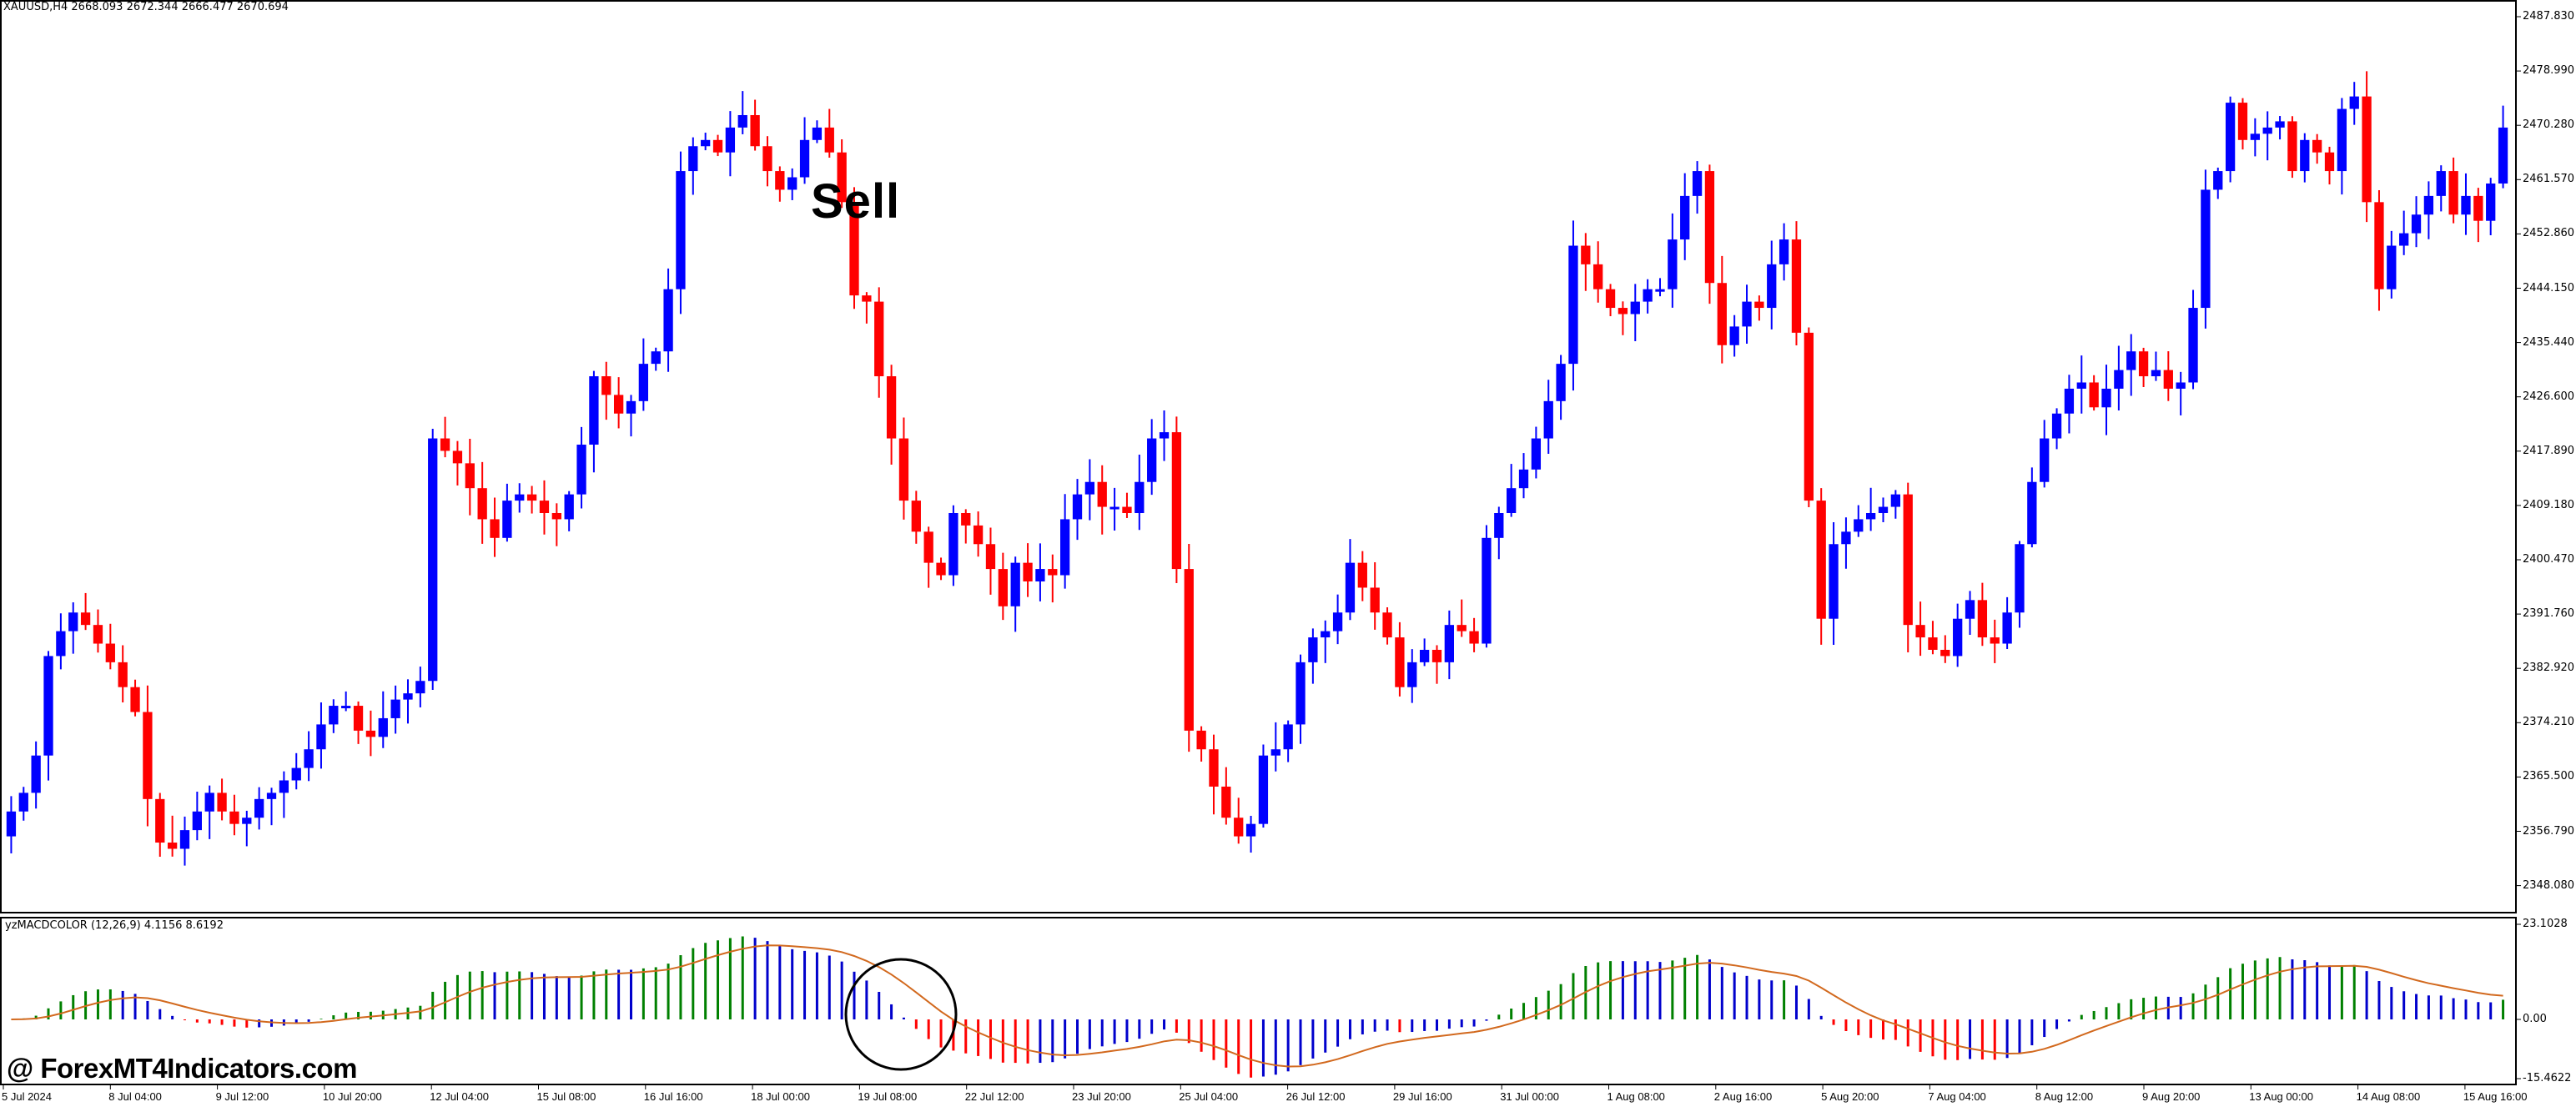 Image resolution: width=2576 pixels, height=1107 pixels. Describe the element at coordinates (1101, 1096) in the screenshot. I see `time-tick: 23 Jul 20:00` at that location.